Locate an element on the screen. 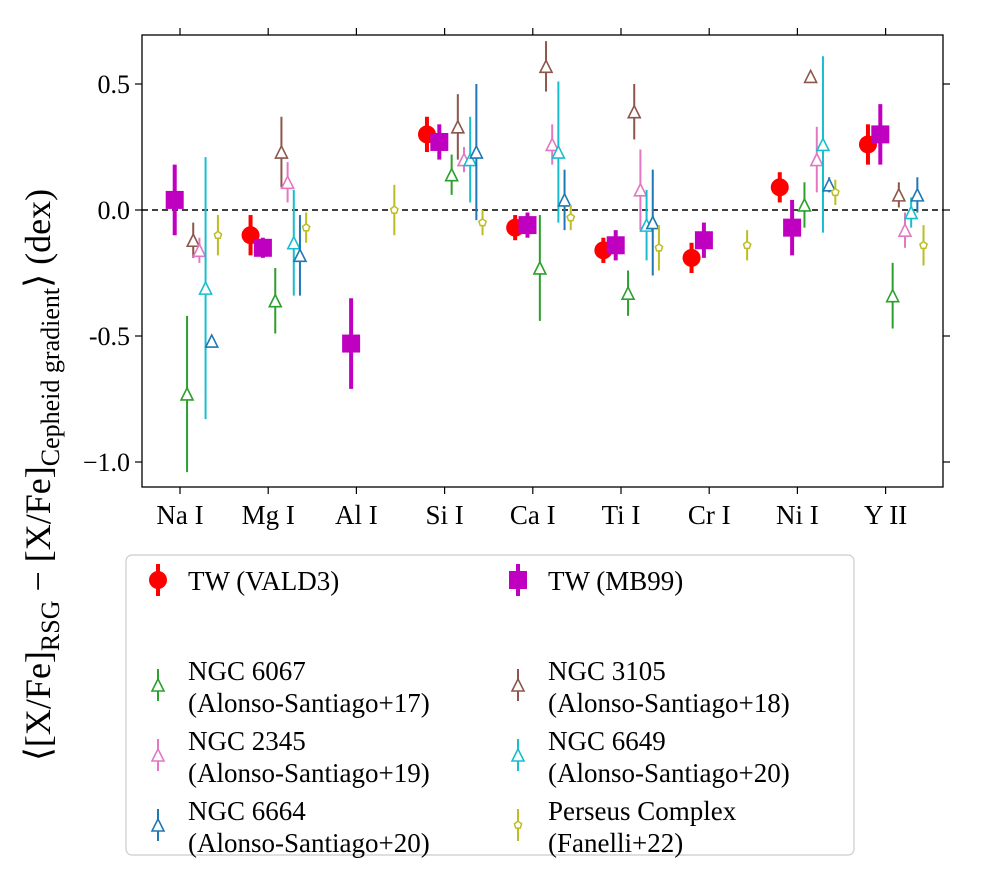 Image resolution: width=981 pixels, height=872 pixels. legend-label-line: (Fanelli+22) is located at coordinates (615, 843).